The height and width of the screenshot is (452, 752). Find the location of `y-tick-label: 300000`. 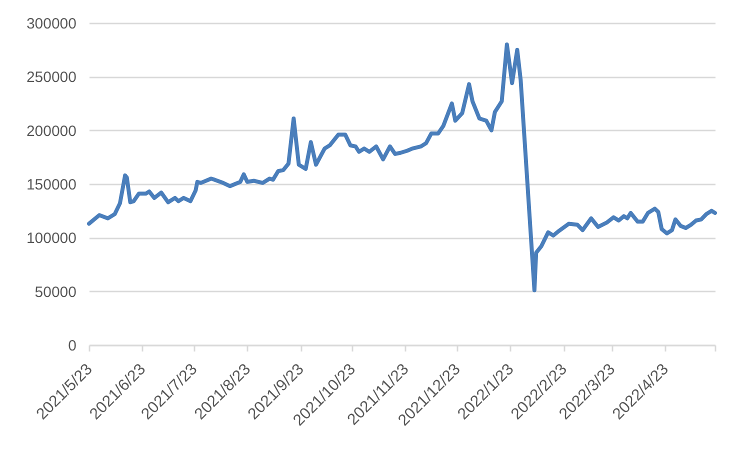

y-tick-label: 300000 is located at coordinates (51, 24).